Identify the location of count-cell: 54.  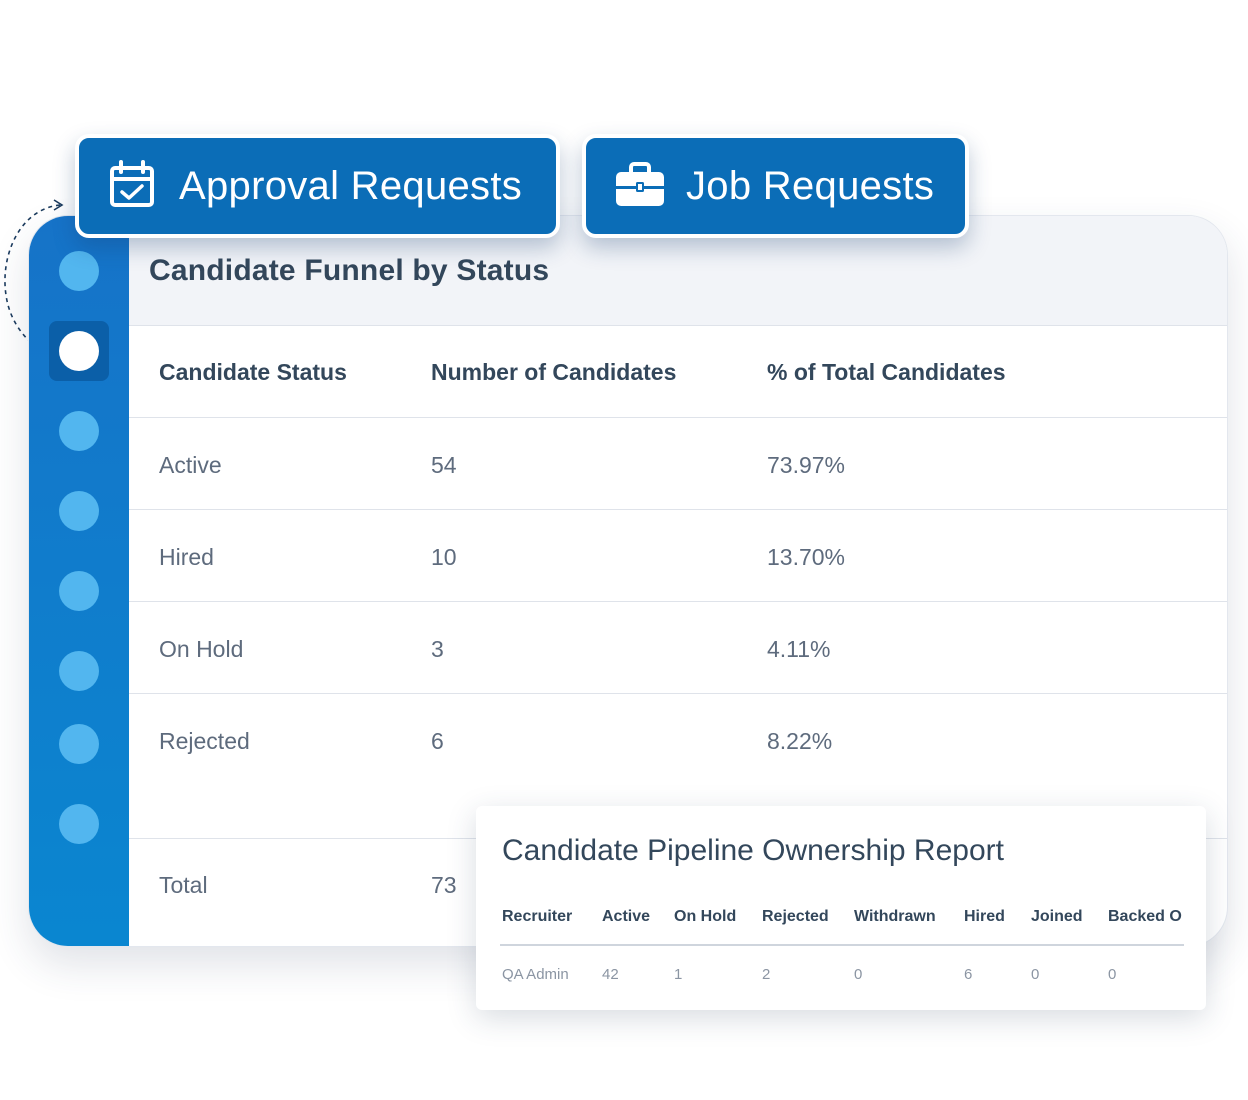
(444, 465).